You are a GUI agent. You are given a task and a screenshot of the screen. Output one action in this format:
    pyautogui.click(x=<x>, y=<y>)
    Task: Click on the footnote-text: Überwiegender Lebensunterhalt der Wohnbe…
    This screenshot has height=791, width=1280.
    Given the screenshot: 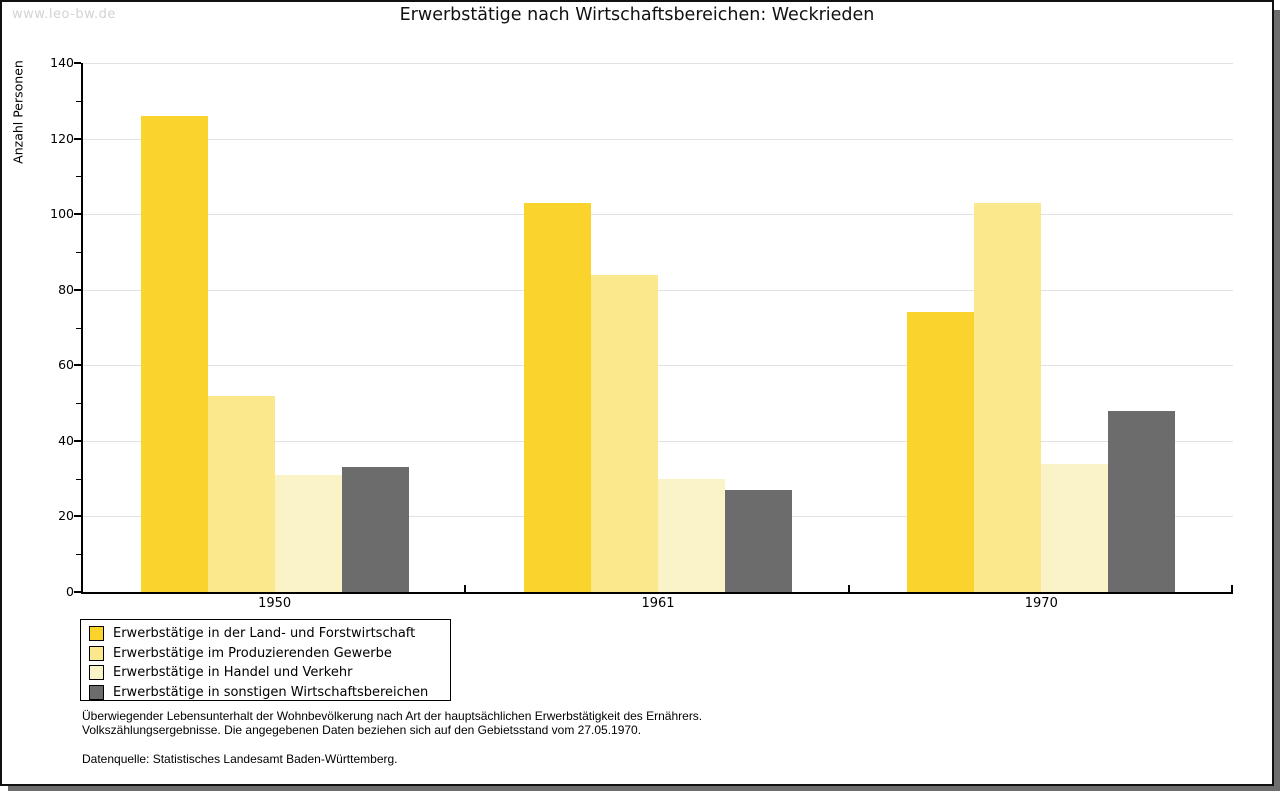 What is the action you would take?
    pyautogui.click(x=392, y=723)
    